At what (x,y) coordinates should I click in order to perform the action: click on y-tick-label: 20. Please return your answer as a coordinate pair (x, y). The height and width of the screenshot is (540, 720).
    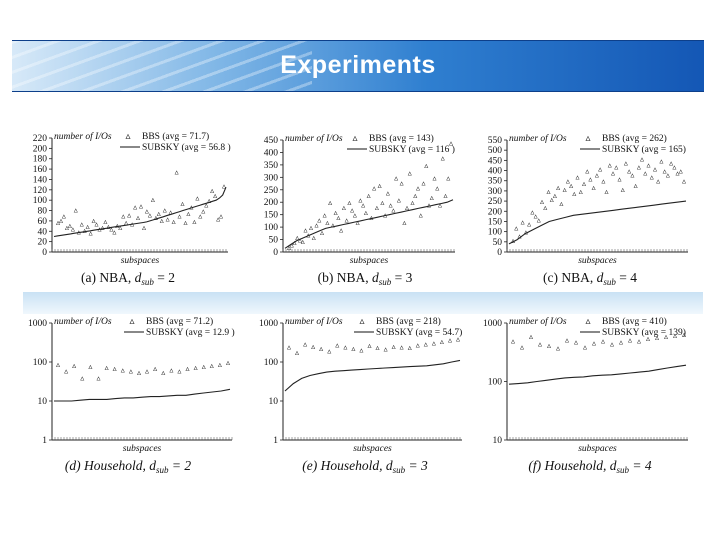
    Looking at the image, I should click on (43, 243).